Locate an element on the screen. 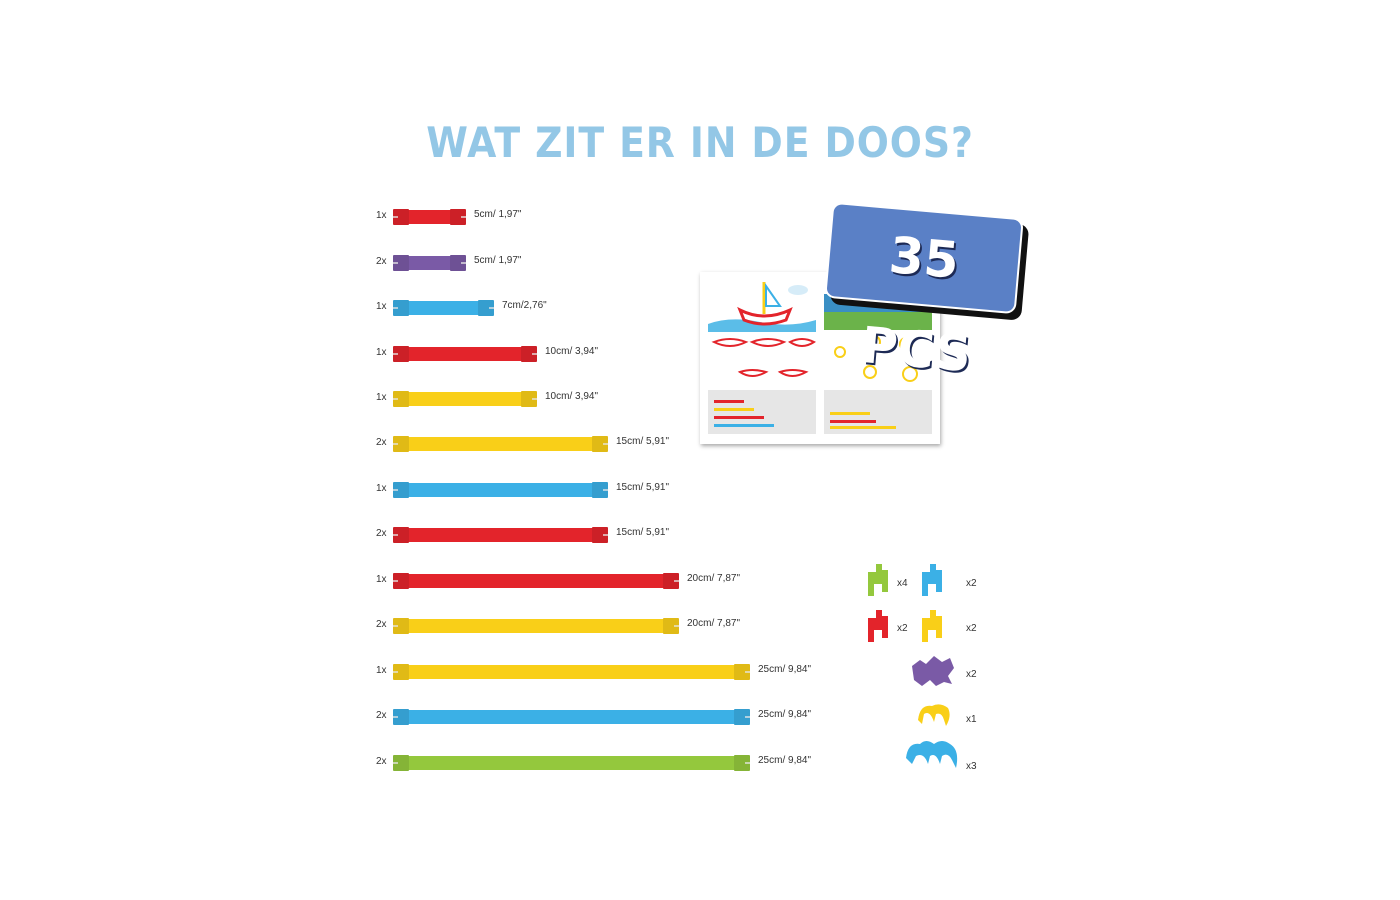 Image resolution: width=1400 pixels, height=900 pixels. instruction-booklet-image is located at coordinates (820, 358).